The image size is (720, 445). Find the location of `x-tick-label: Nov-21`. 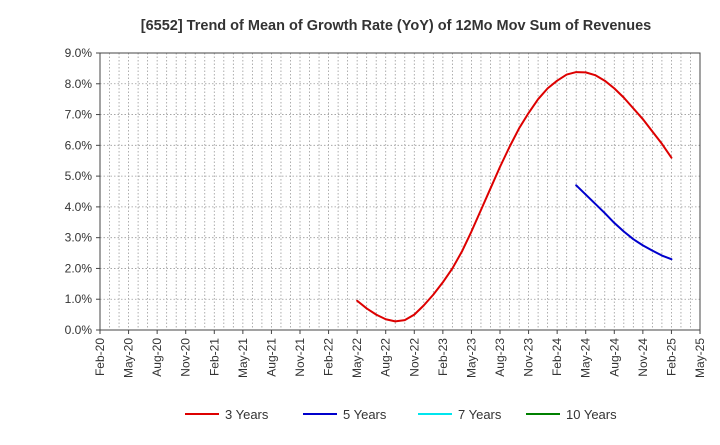

x-tick-label: Nov-21 is located at coordinates (300, 357).